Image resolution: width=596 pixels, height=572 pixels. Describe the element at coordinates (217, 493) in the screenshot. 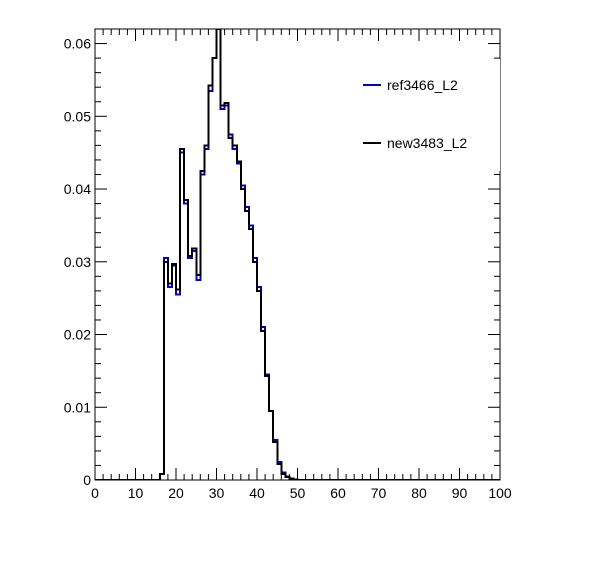

I see `x-tick-label: 30` at that location.